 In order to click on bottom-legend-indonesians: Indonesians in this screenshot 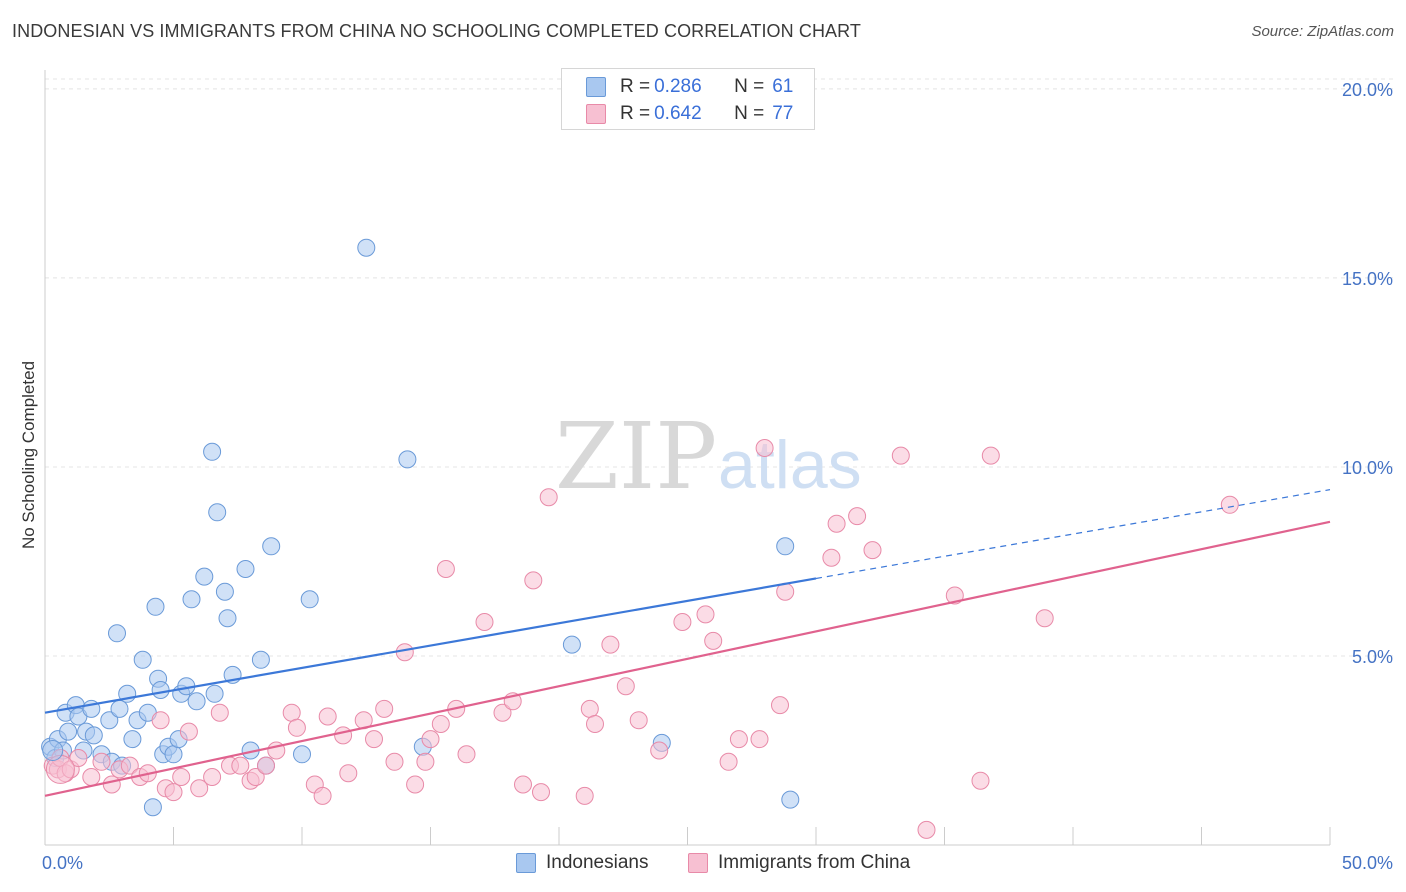, I will do `click(582, 863)`.